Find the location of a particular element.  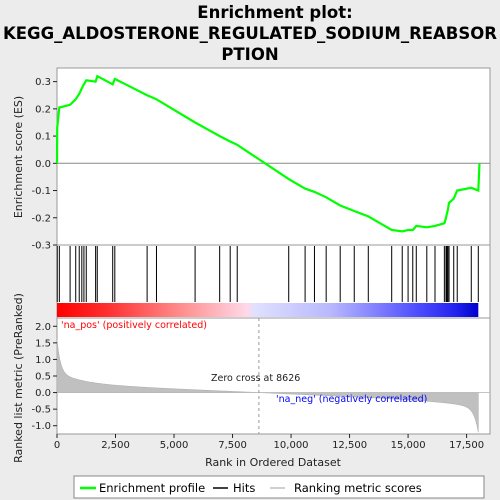

es-tick-label: 0.3 is located at coordinates (43, 82).